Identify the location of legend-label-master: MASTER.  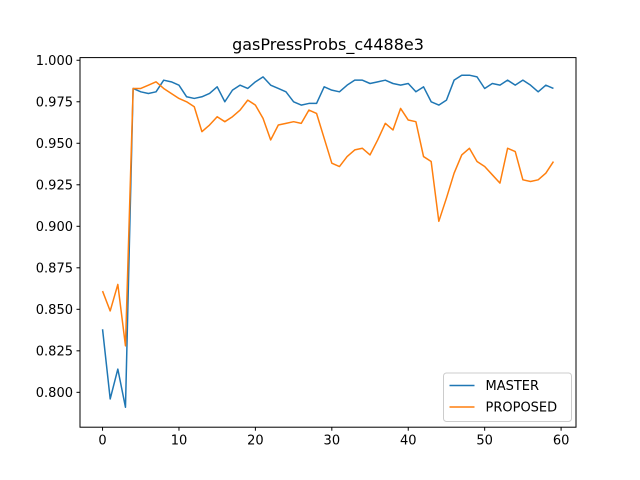
(513, 386).